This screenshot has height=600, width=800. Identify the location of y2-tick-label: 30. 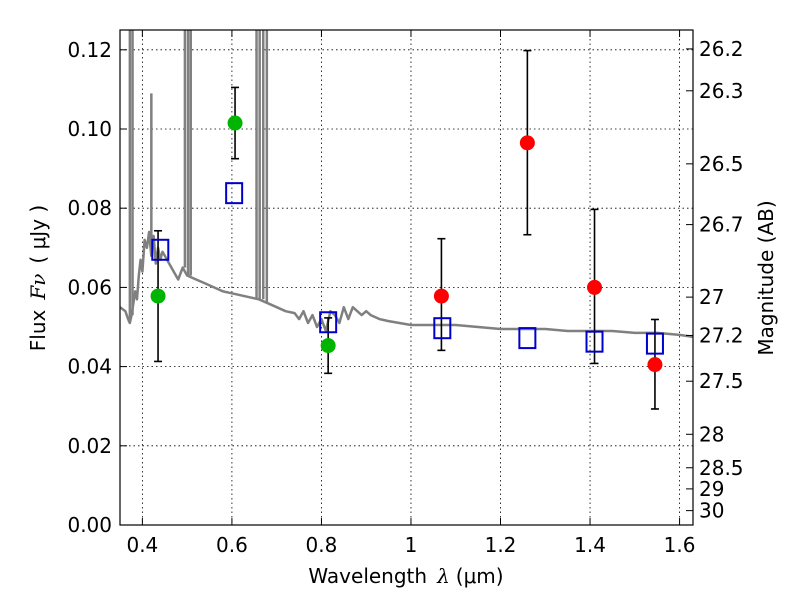
(711, 511).